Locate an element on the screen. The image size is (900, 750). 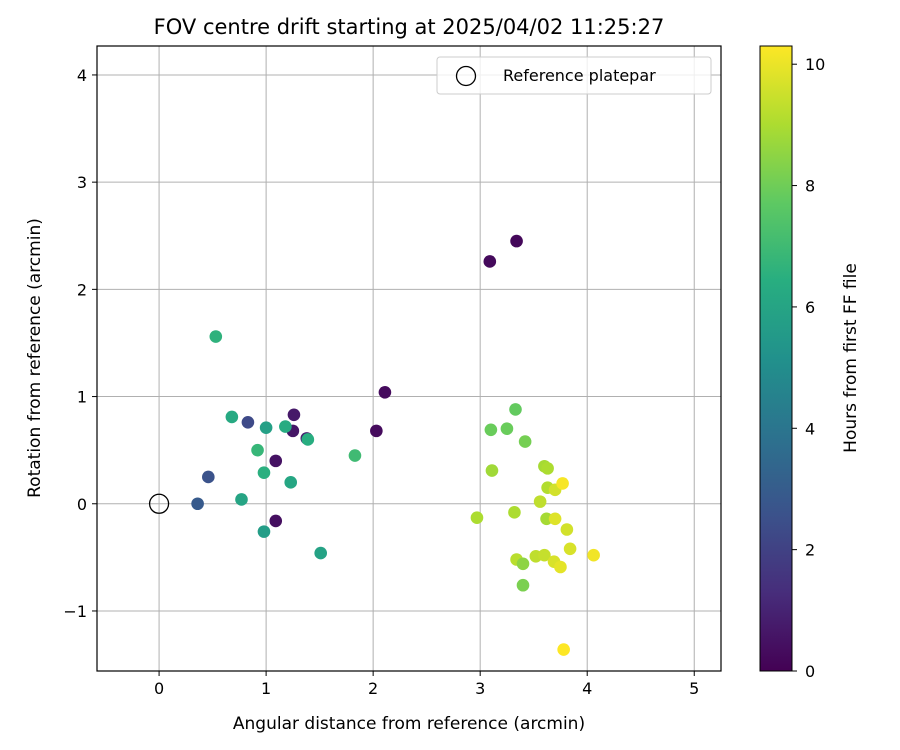
colorbar: 0 2 4 6 8 10 Hours from first FF file is located at coordinates (810, 363).